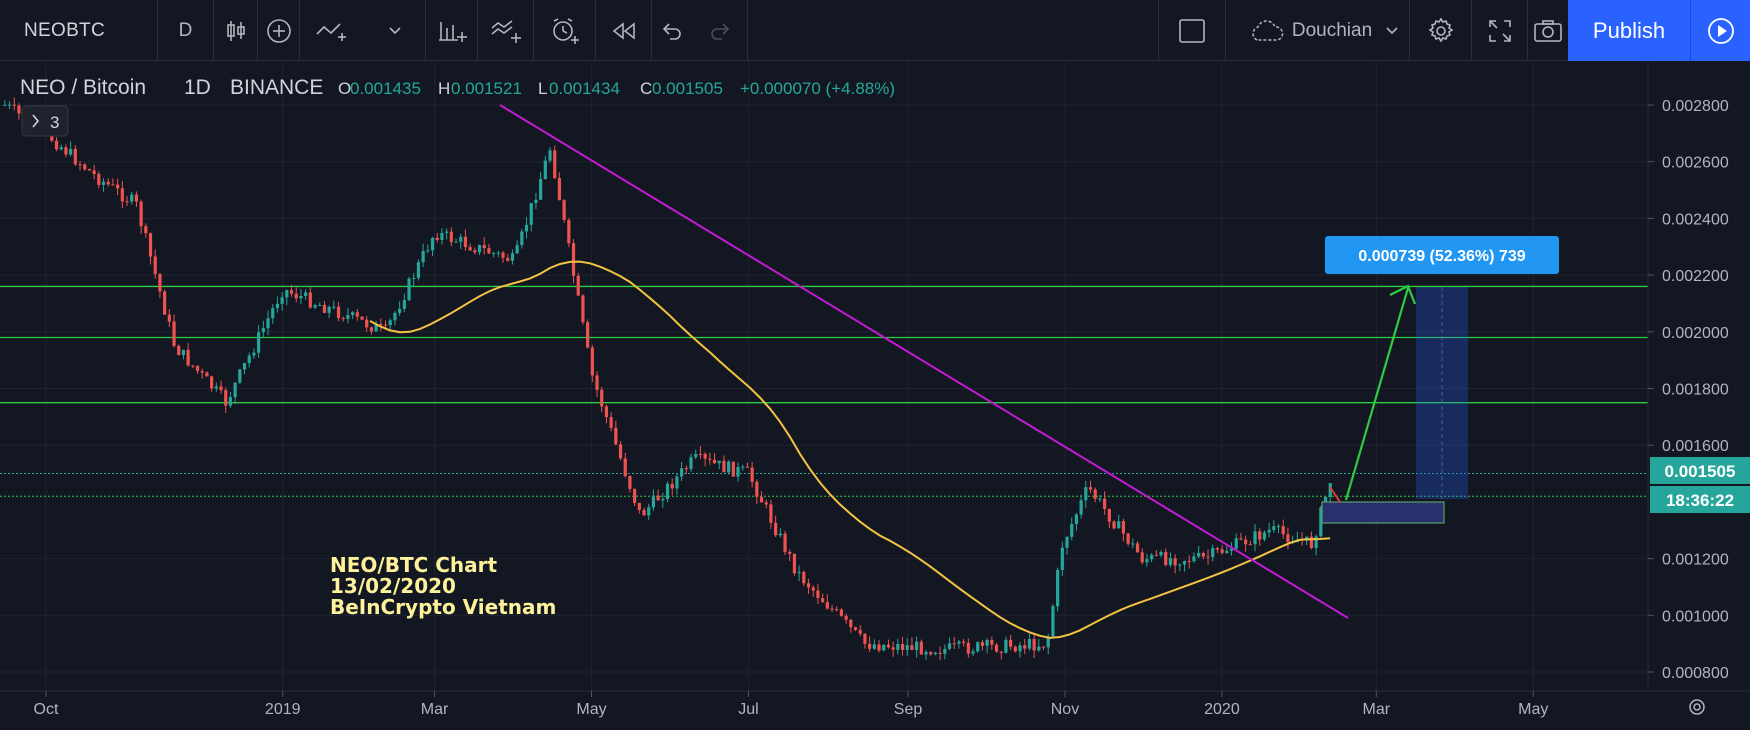 The image size is (1750, 730). Describe the element at coordinates (79, 30) in the screenshot. I see `symbol-search-button: NEOBTC` at that location.